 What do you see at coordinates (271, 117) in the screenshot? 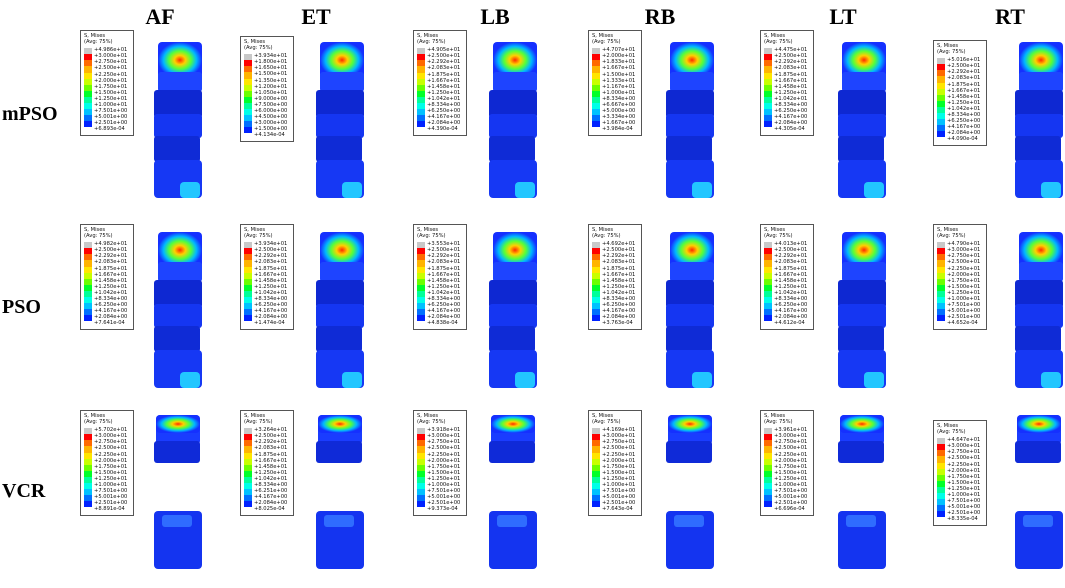
I see `legend-value: +4.500e+00` at bounding box center [271, 117].